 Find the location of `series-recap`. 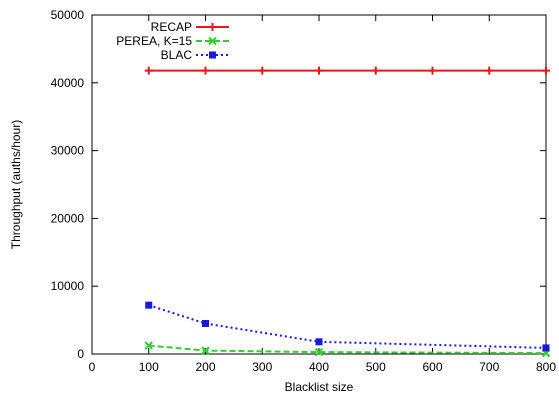

series-recap is located at coordinates (347, 70).